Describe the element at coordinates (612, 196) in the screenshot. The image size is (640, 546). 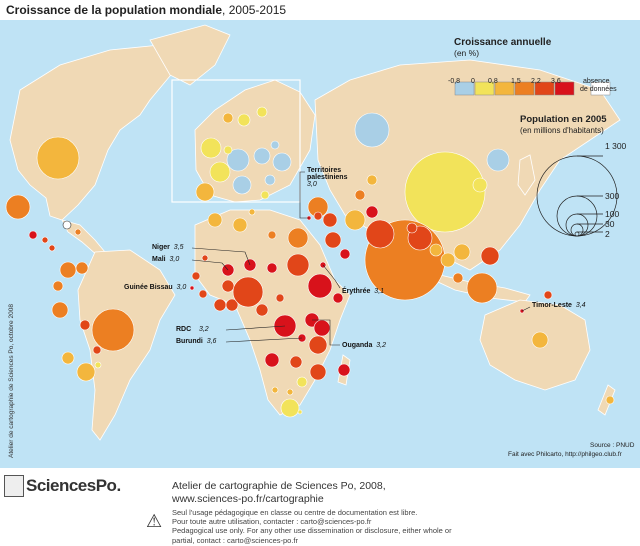
I see `pop-legend-value-300: 300` at that location.